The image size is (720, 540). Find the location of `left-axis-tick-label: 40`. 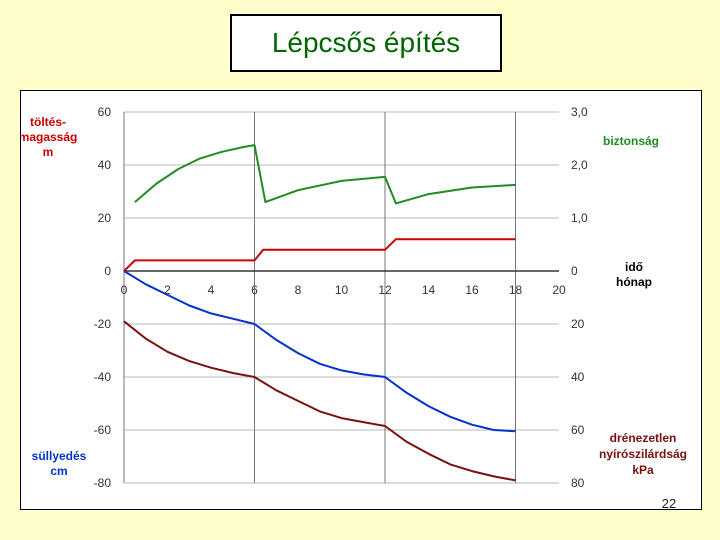

left-axis-tick-label: 40 is located at coordinates (105, 165).